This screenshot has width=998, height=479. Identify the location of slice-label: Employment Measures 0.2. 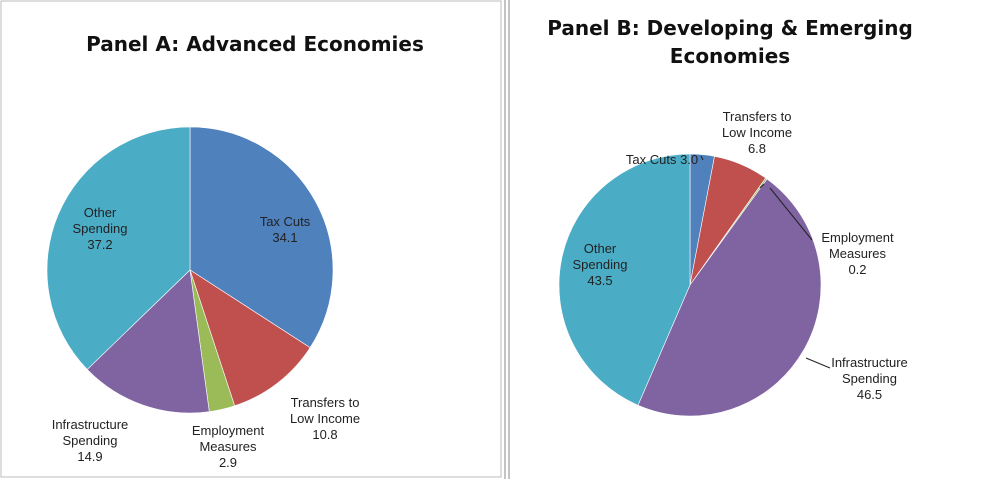
(857, 254).